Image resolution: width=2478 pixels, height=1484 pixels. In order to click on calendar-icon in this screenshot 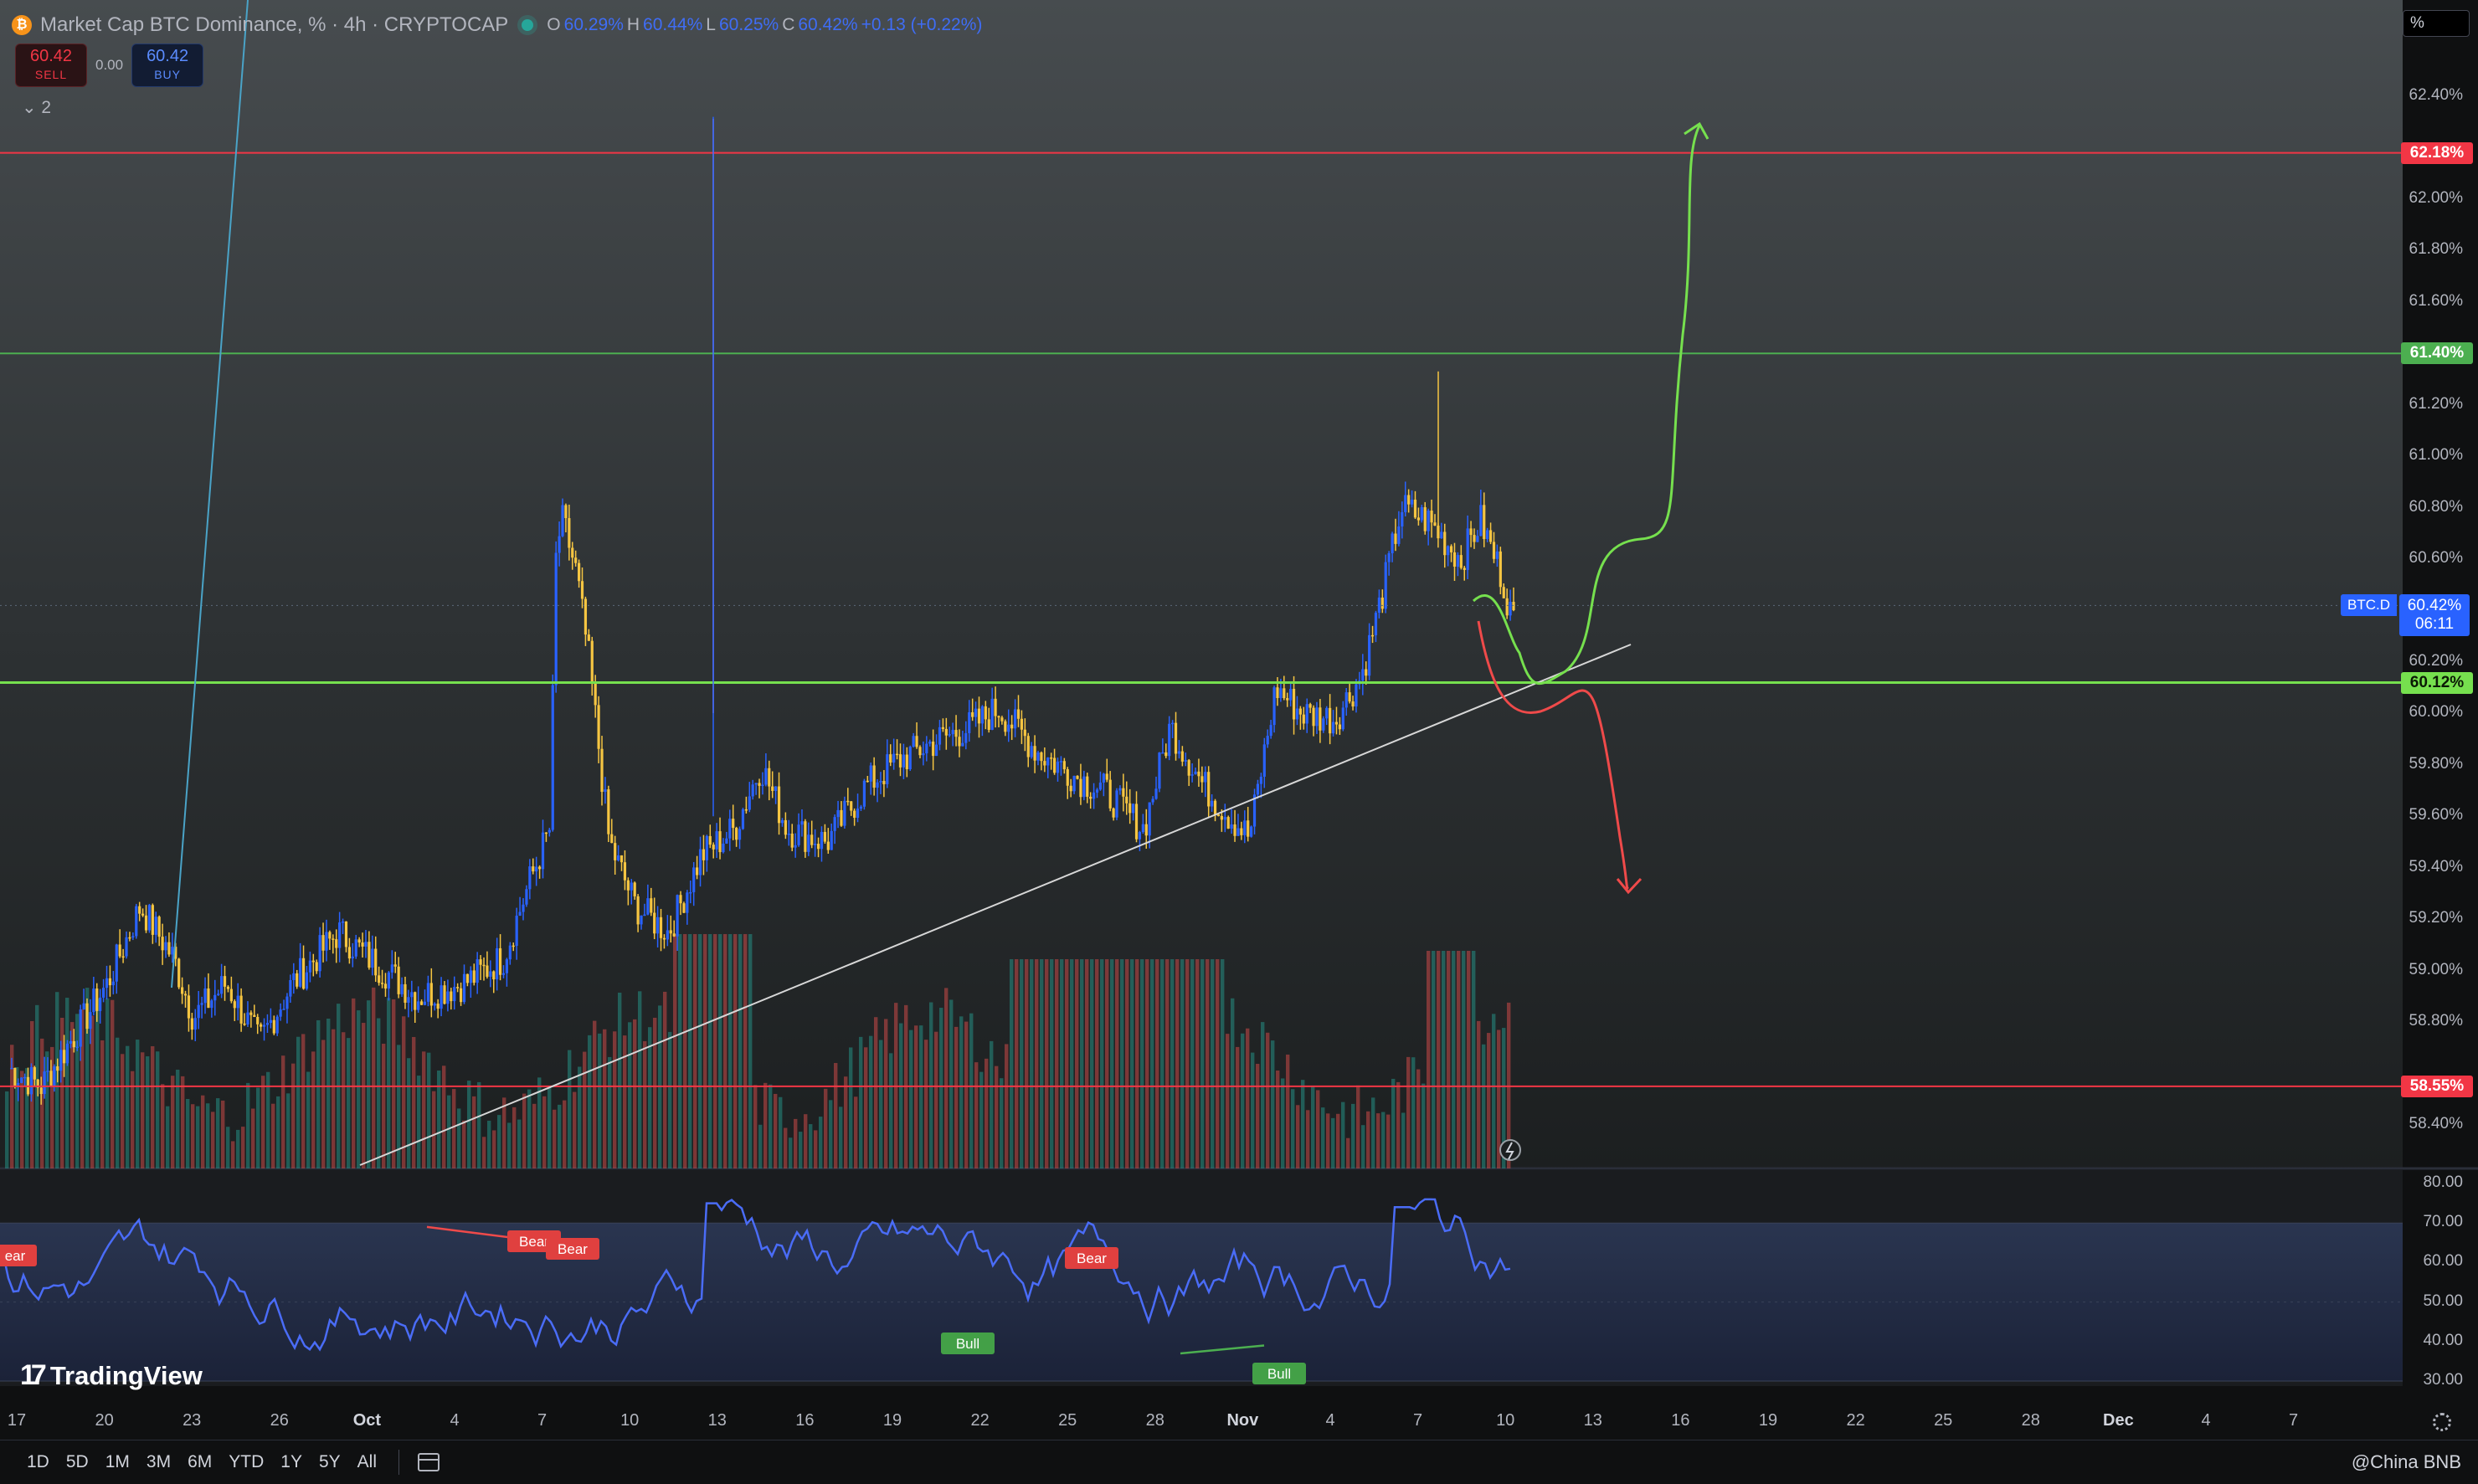, I will do `click(429, 1462)`.